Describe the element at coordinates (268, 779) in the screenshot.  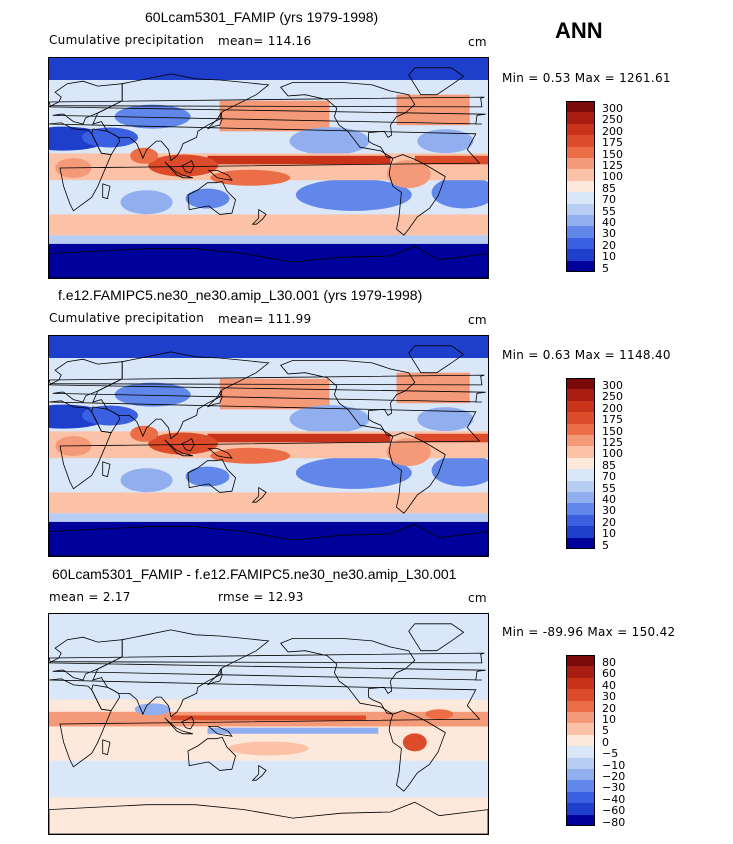
I see `field-south-pale` at that location.